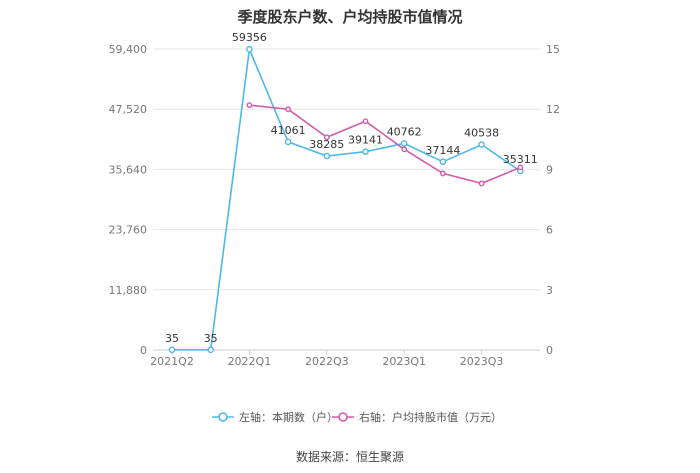 Image resolution: width=700 pixels, height=473 pixels. What do you see at coordinates (549, 290) in the screenshot?
I see `right-axis-tick-label: 3` at bounding box center [549, 290].